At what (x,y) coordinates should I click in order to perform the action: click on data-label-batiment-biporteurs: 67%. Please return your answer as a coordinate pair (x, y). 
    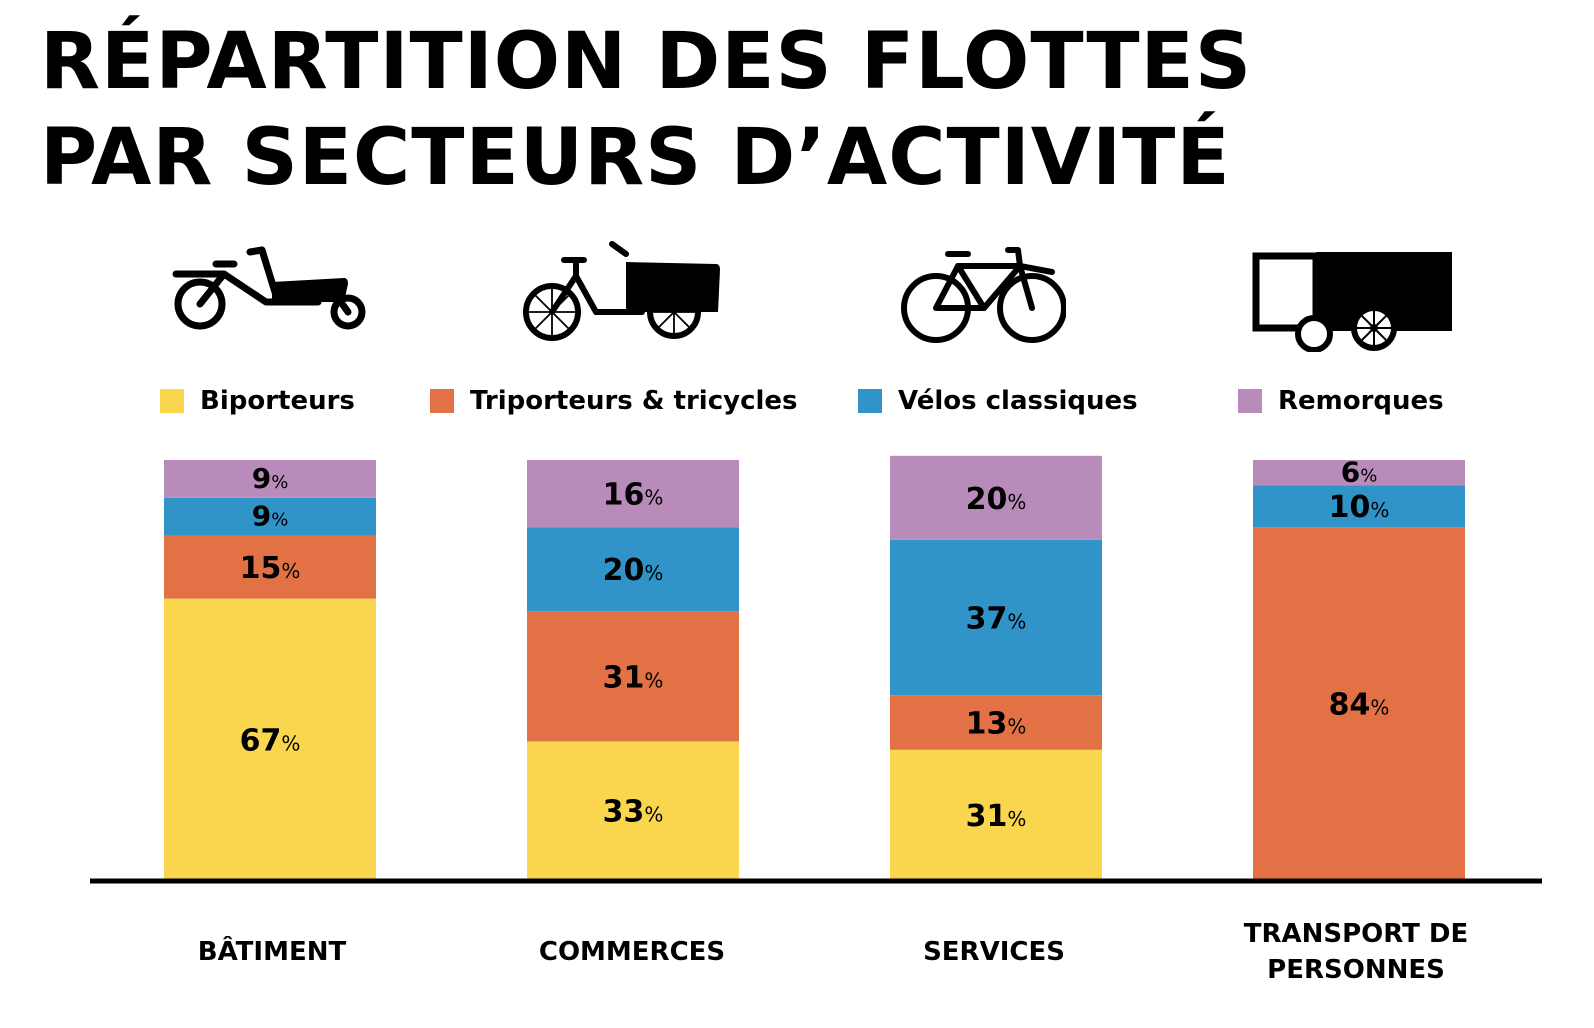
    Looking at the image, I should click on (270, 740).